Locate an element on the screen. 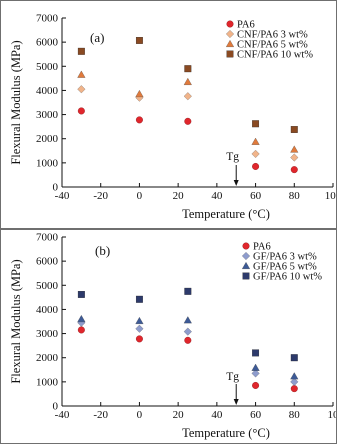 The height and width of the screenshot is (444, 337). legend-label: CNF/PA6 5 wt% is located at coordinates (272, 45).